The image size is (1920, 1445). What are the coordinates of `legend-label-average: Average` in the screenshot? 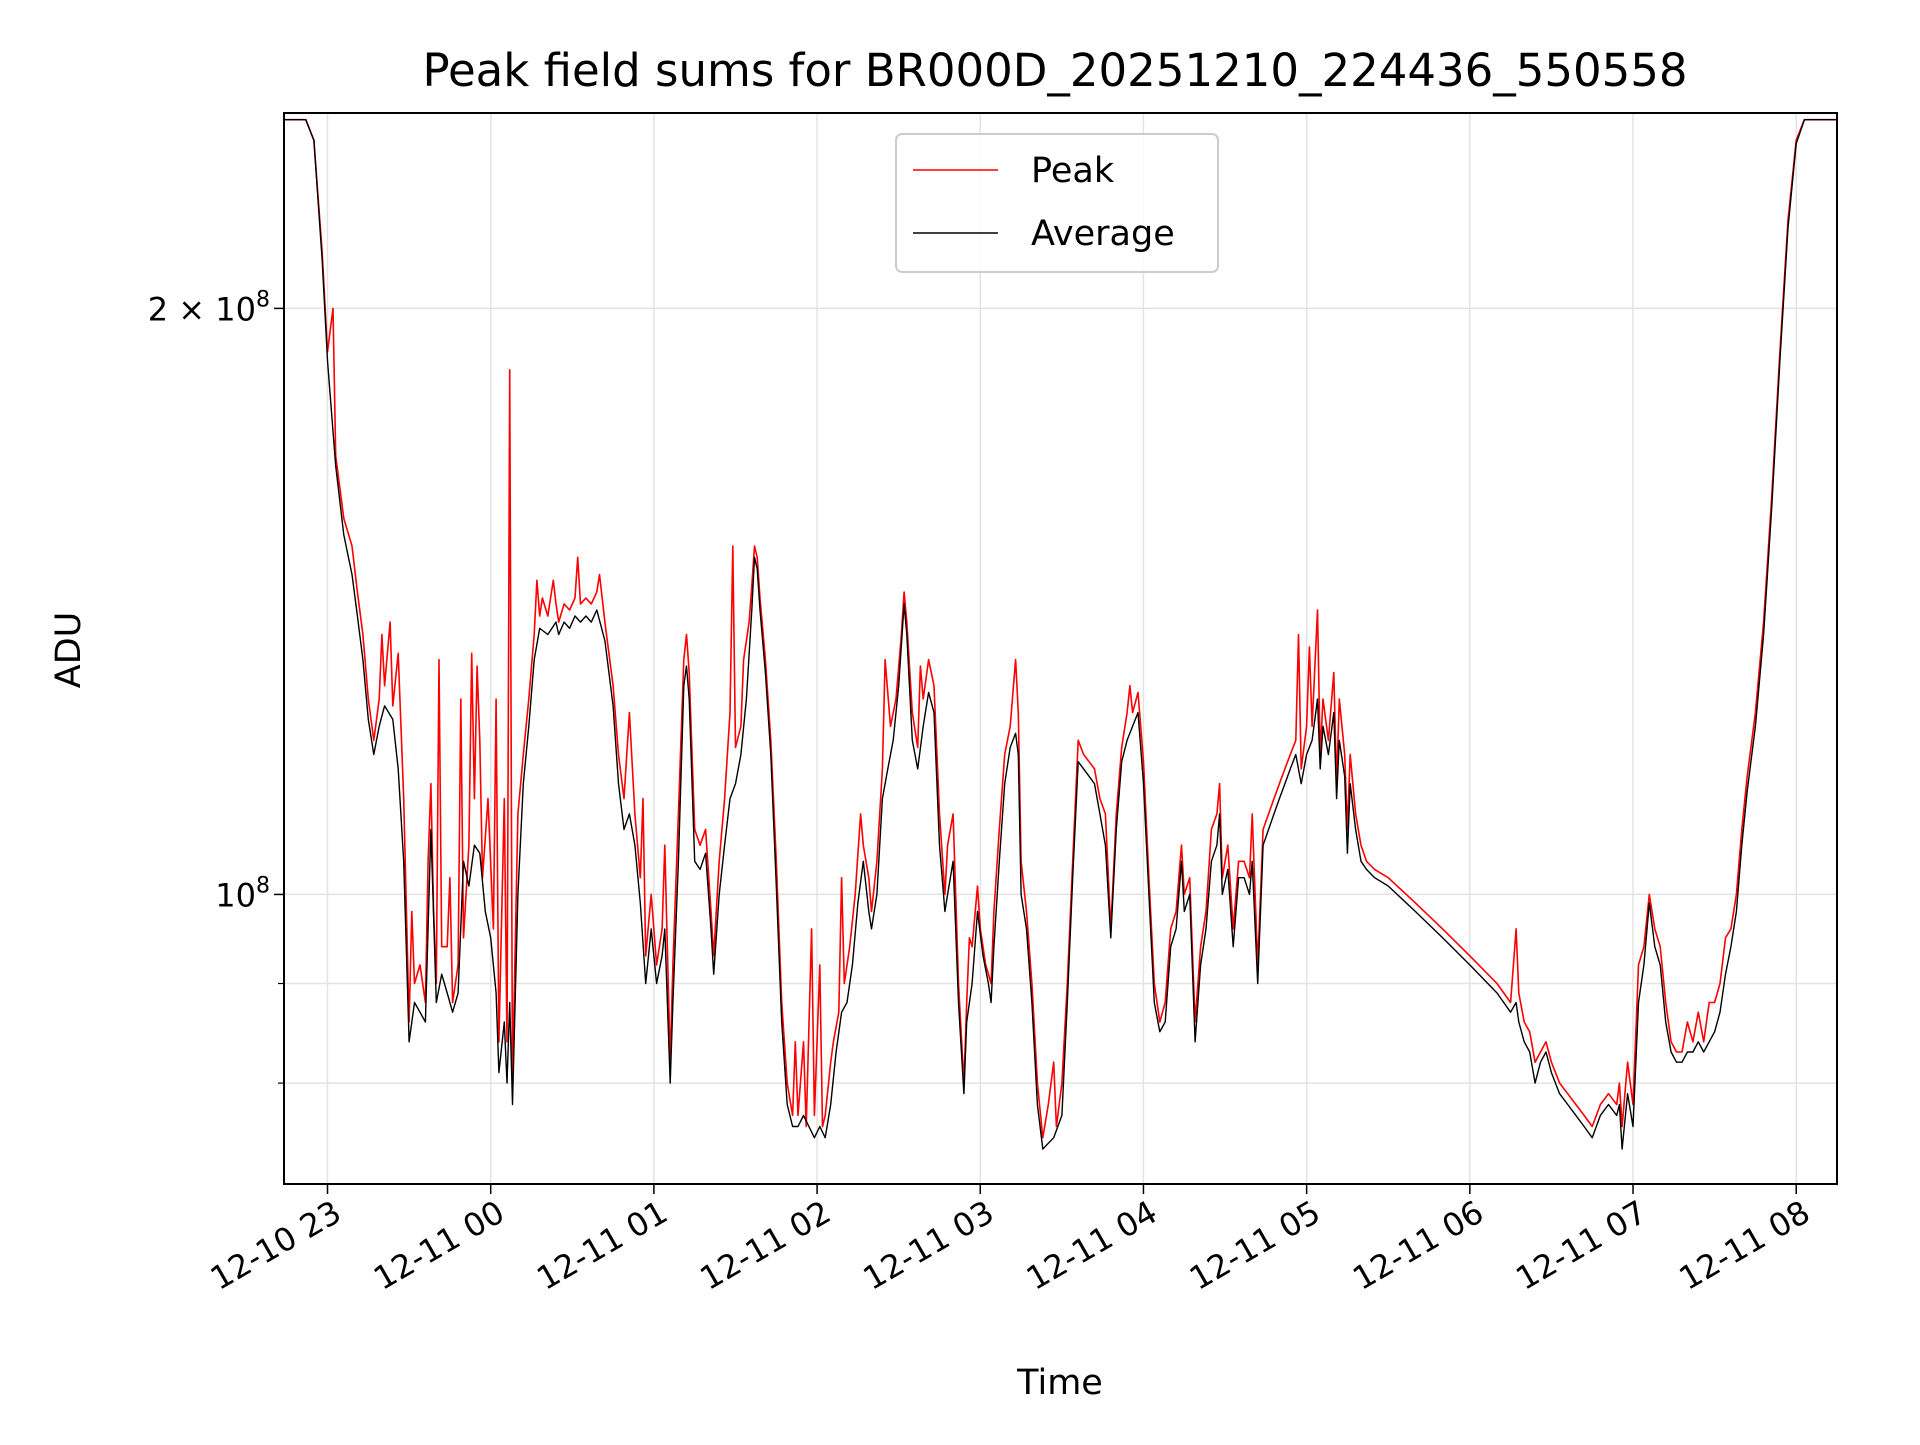 It's located at (1103, 234).